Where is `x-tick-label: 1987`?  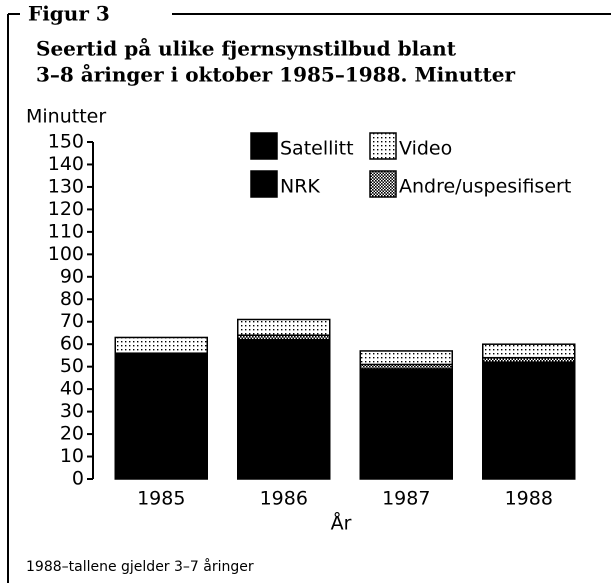
x-tick-label: 1987 is located at coordinates (406, 499).